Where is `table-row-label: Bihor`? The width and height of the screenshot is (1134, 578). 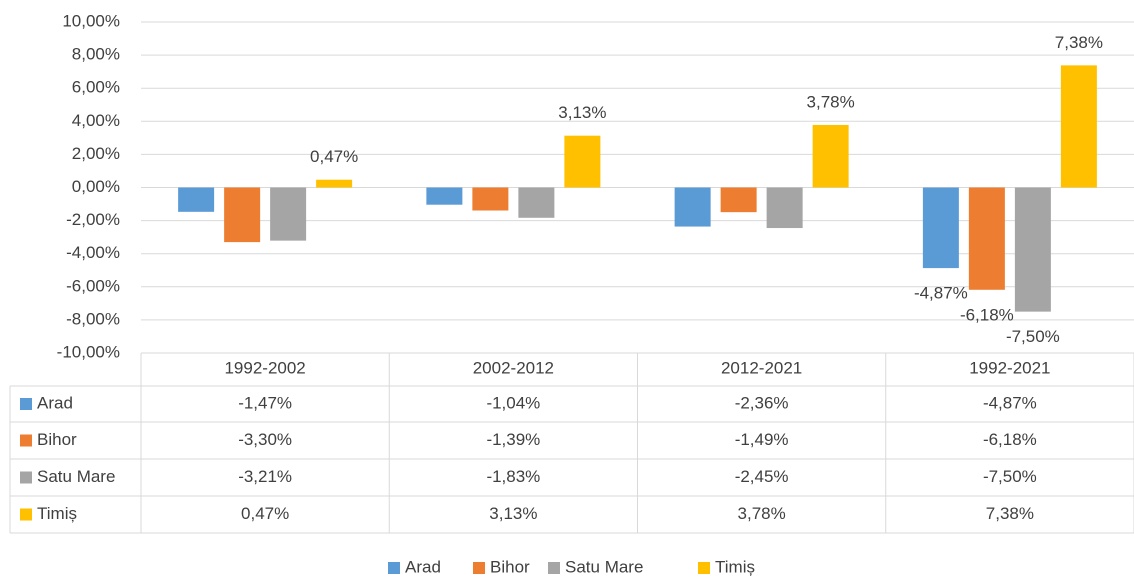 table-row-label: Bihor is located at coordinates (57, 439).